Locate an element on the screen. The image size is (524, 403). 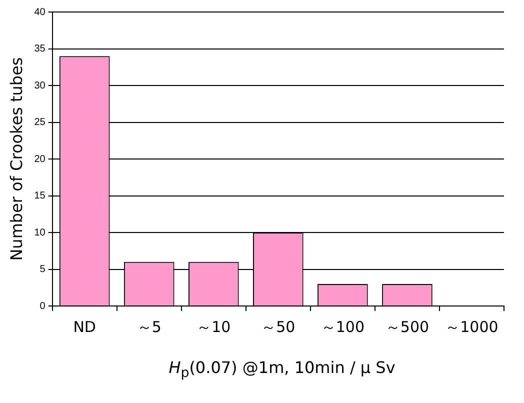
y-tick-label: 25 is located at coordinates (40, 122).